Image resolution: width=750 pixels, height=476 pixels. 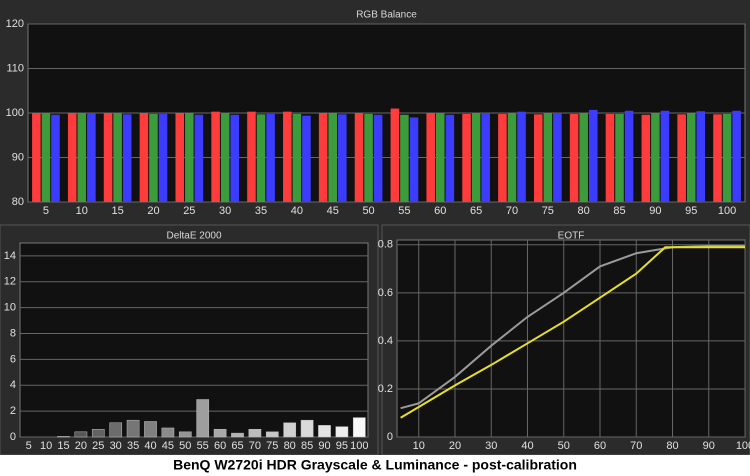 I want to click on y-tick-label: 0.8, so click(x=385, y=245).